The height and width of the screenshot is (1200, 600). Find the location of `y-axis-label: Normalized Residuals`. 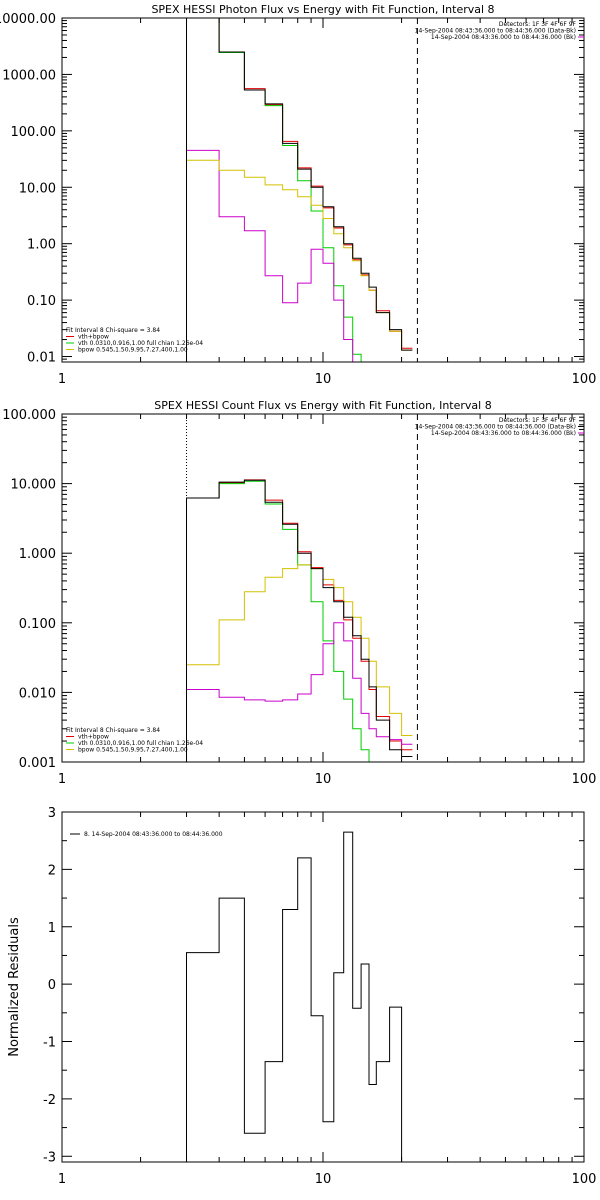

y-axis-label: Normalized Residuals is located at coordinates (14, 987).